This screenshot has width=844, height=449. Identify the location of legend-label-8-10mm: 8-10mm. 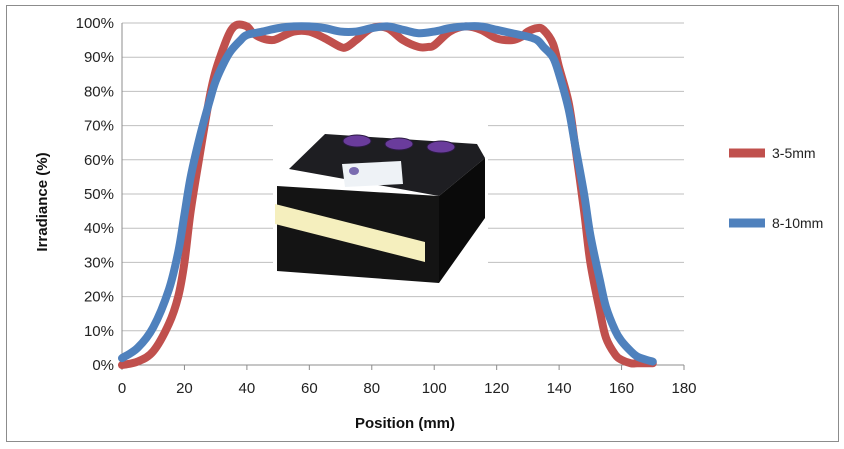
(797, 223).